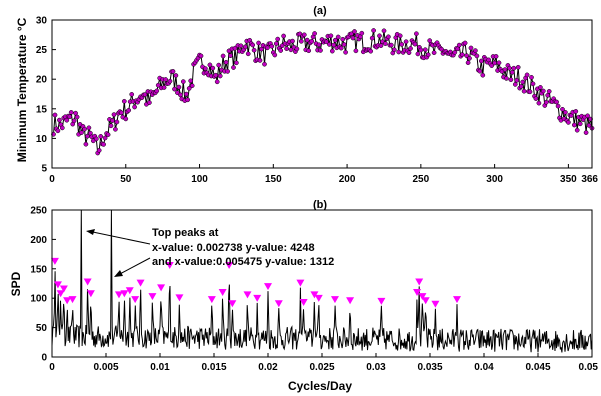 This screenshot has width=601, height=396. Describe the element at coordinates (42, 139) in the screenshot. I see `panel-a-ytick-label: 10` at that location.